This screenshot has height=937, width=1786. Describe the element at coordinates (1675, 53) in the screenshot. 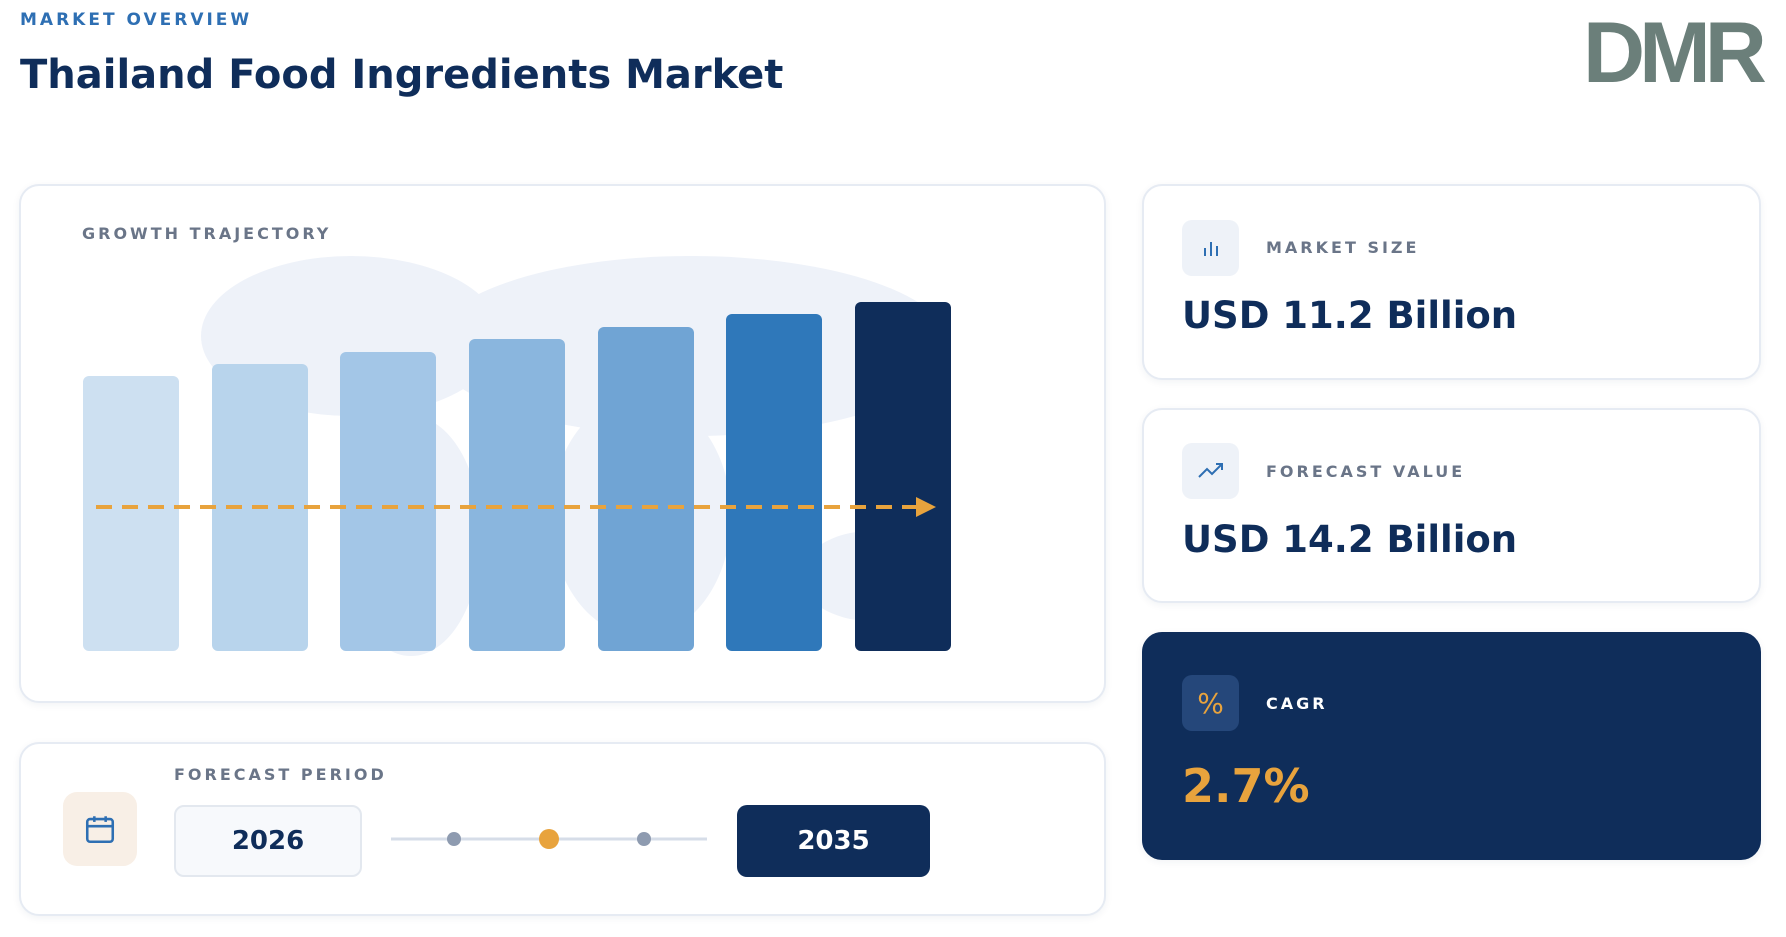

I see `logo: DMR` at that location.